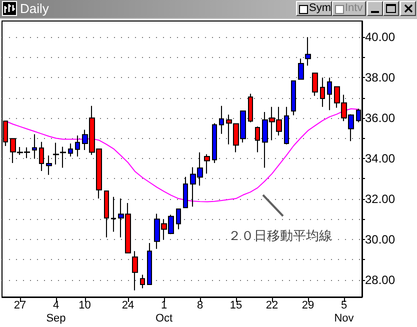 This screenshot has height=327, width=417. Describe the element at coordinates (380, 77) in the screenshot. I see `y-tick-label: 38.00` at that location.